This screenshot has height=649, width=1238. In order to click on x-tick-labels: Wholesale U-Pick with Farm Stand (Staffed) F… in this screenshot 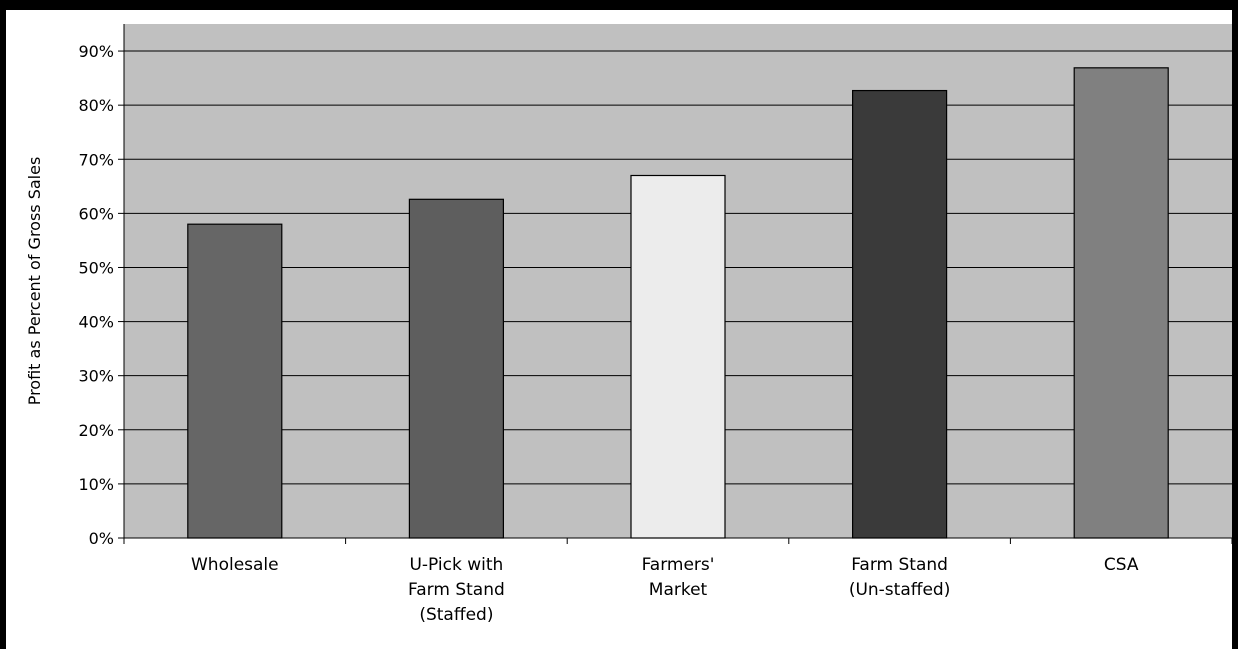, I will do `click(665, 590)`.